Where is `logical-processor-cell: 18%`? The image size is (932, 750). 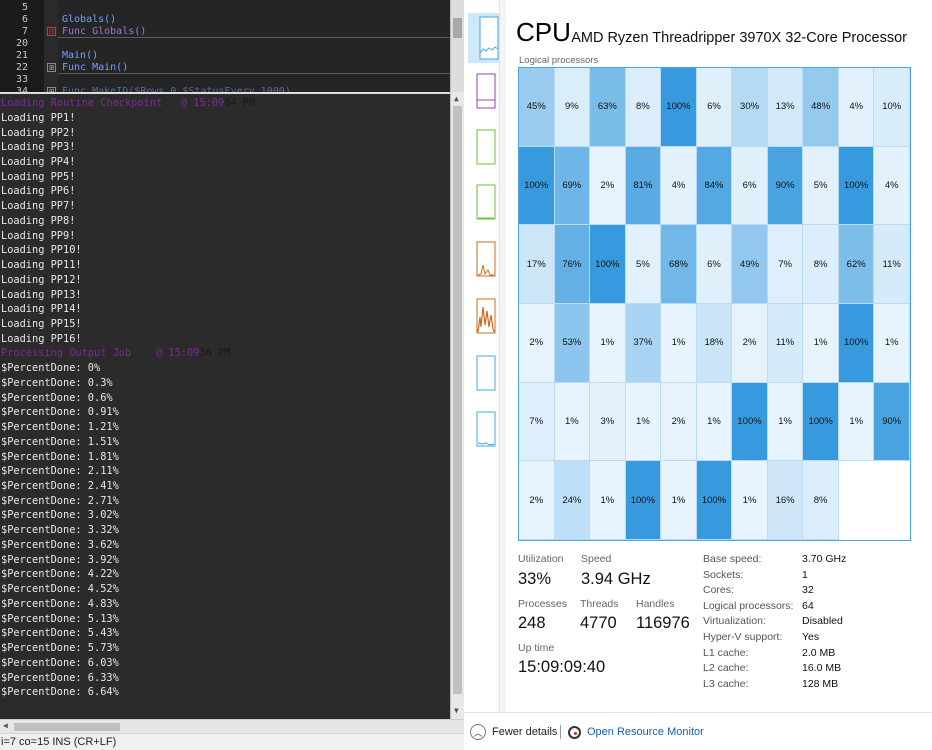
logical-processor-cell: 18% is located at coordinates (714, 343).